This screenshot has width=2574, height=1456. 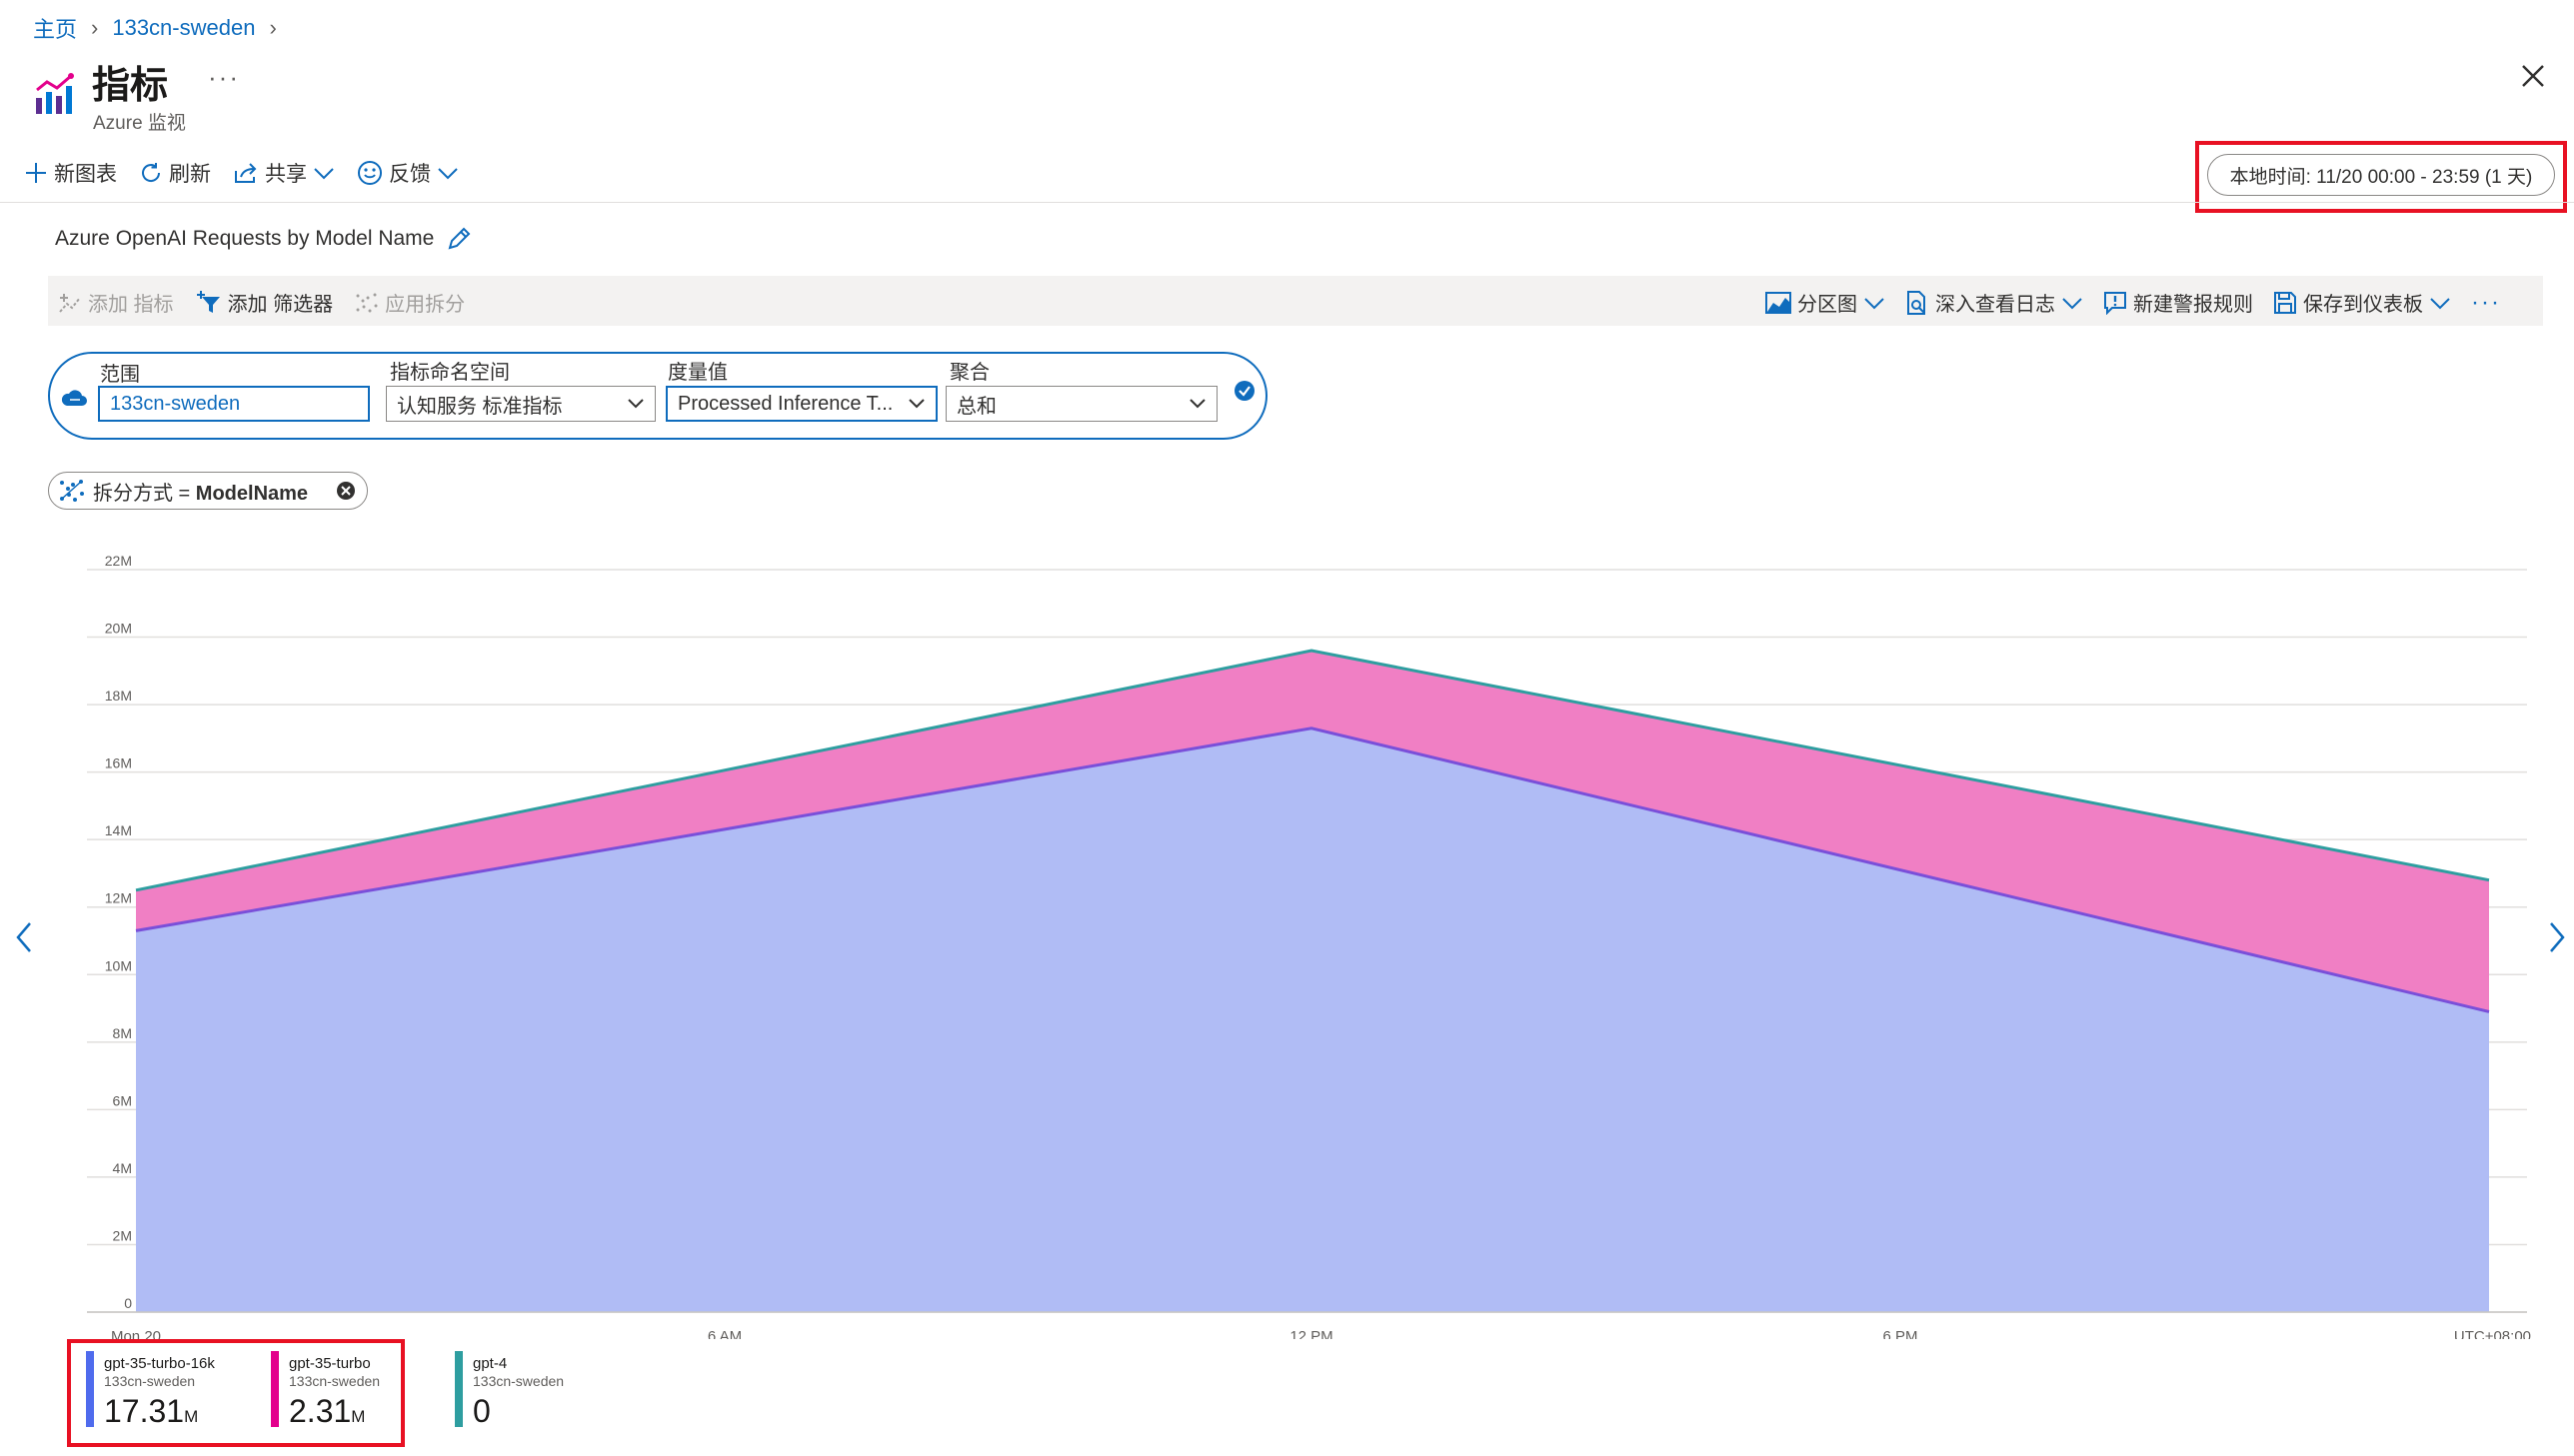 What do you see at coordinates (24, 937) in the screenshot?
I see `chevron-left-icon` at bounding box center [24, 937].